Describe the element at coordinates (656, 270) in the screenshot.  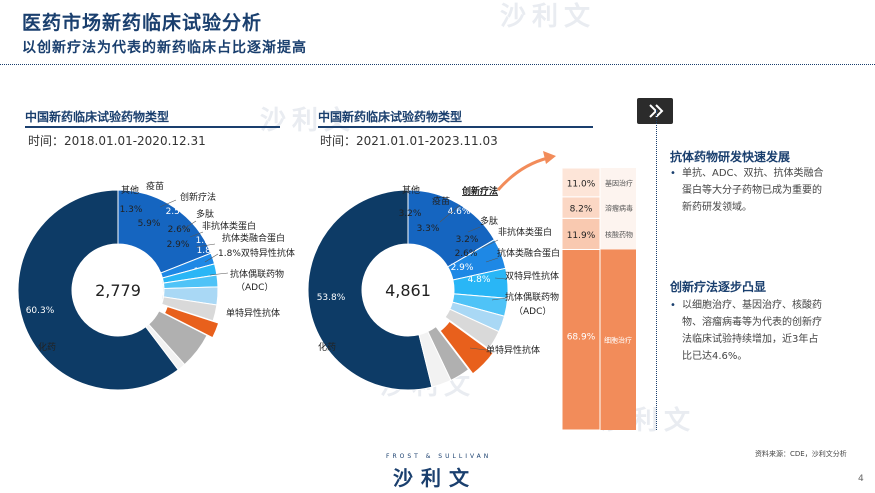
I see `side-divider` at that location.